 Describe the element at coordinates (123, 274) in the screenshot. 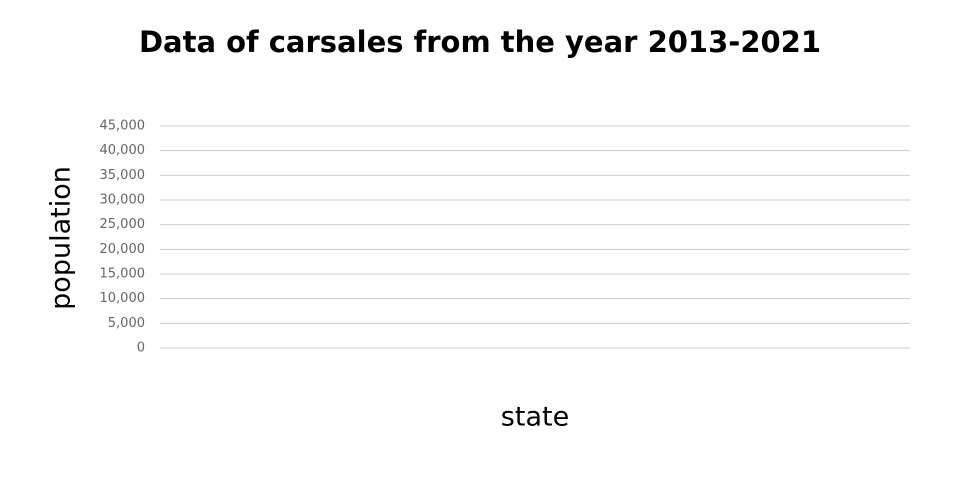

I see `y-tick-label: 15,000` at that location.